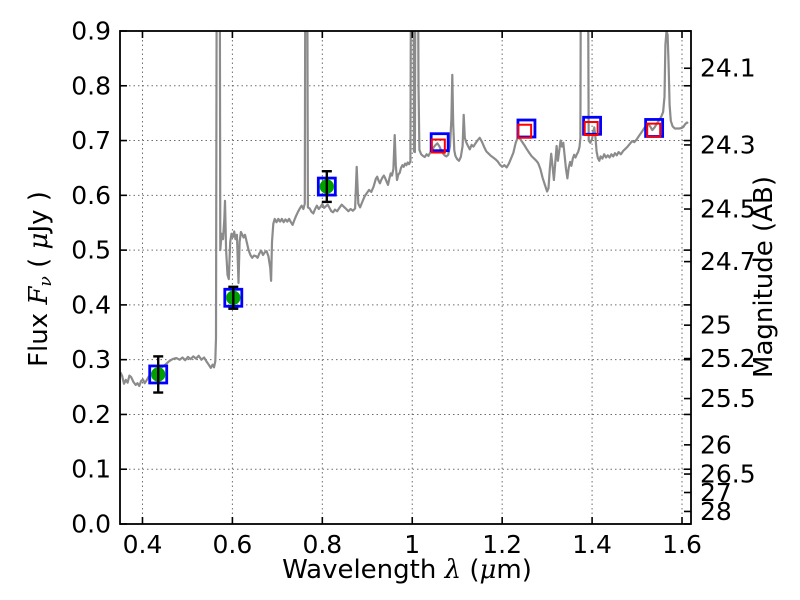  Describe the element at coordinates (91, 85) in the screenshot. I see `y-tick-label: 0.8` at that location.